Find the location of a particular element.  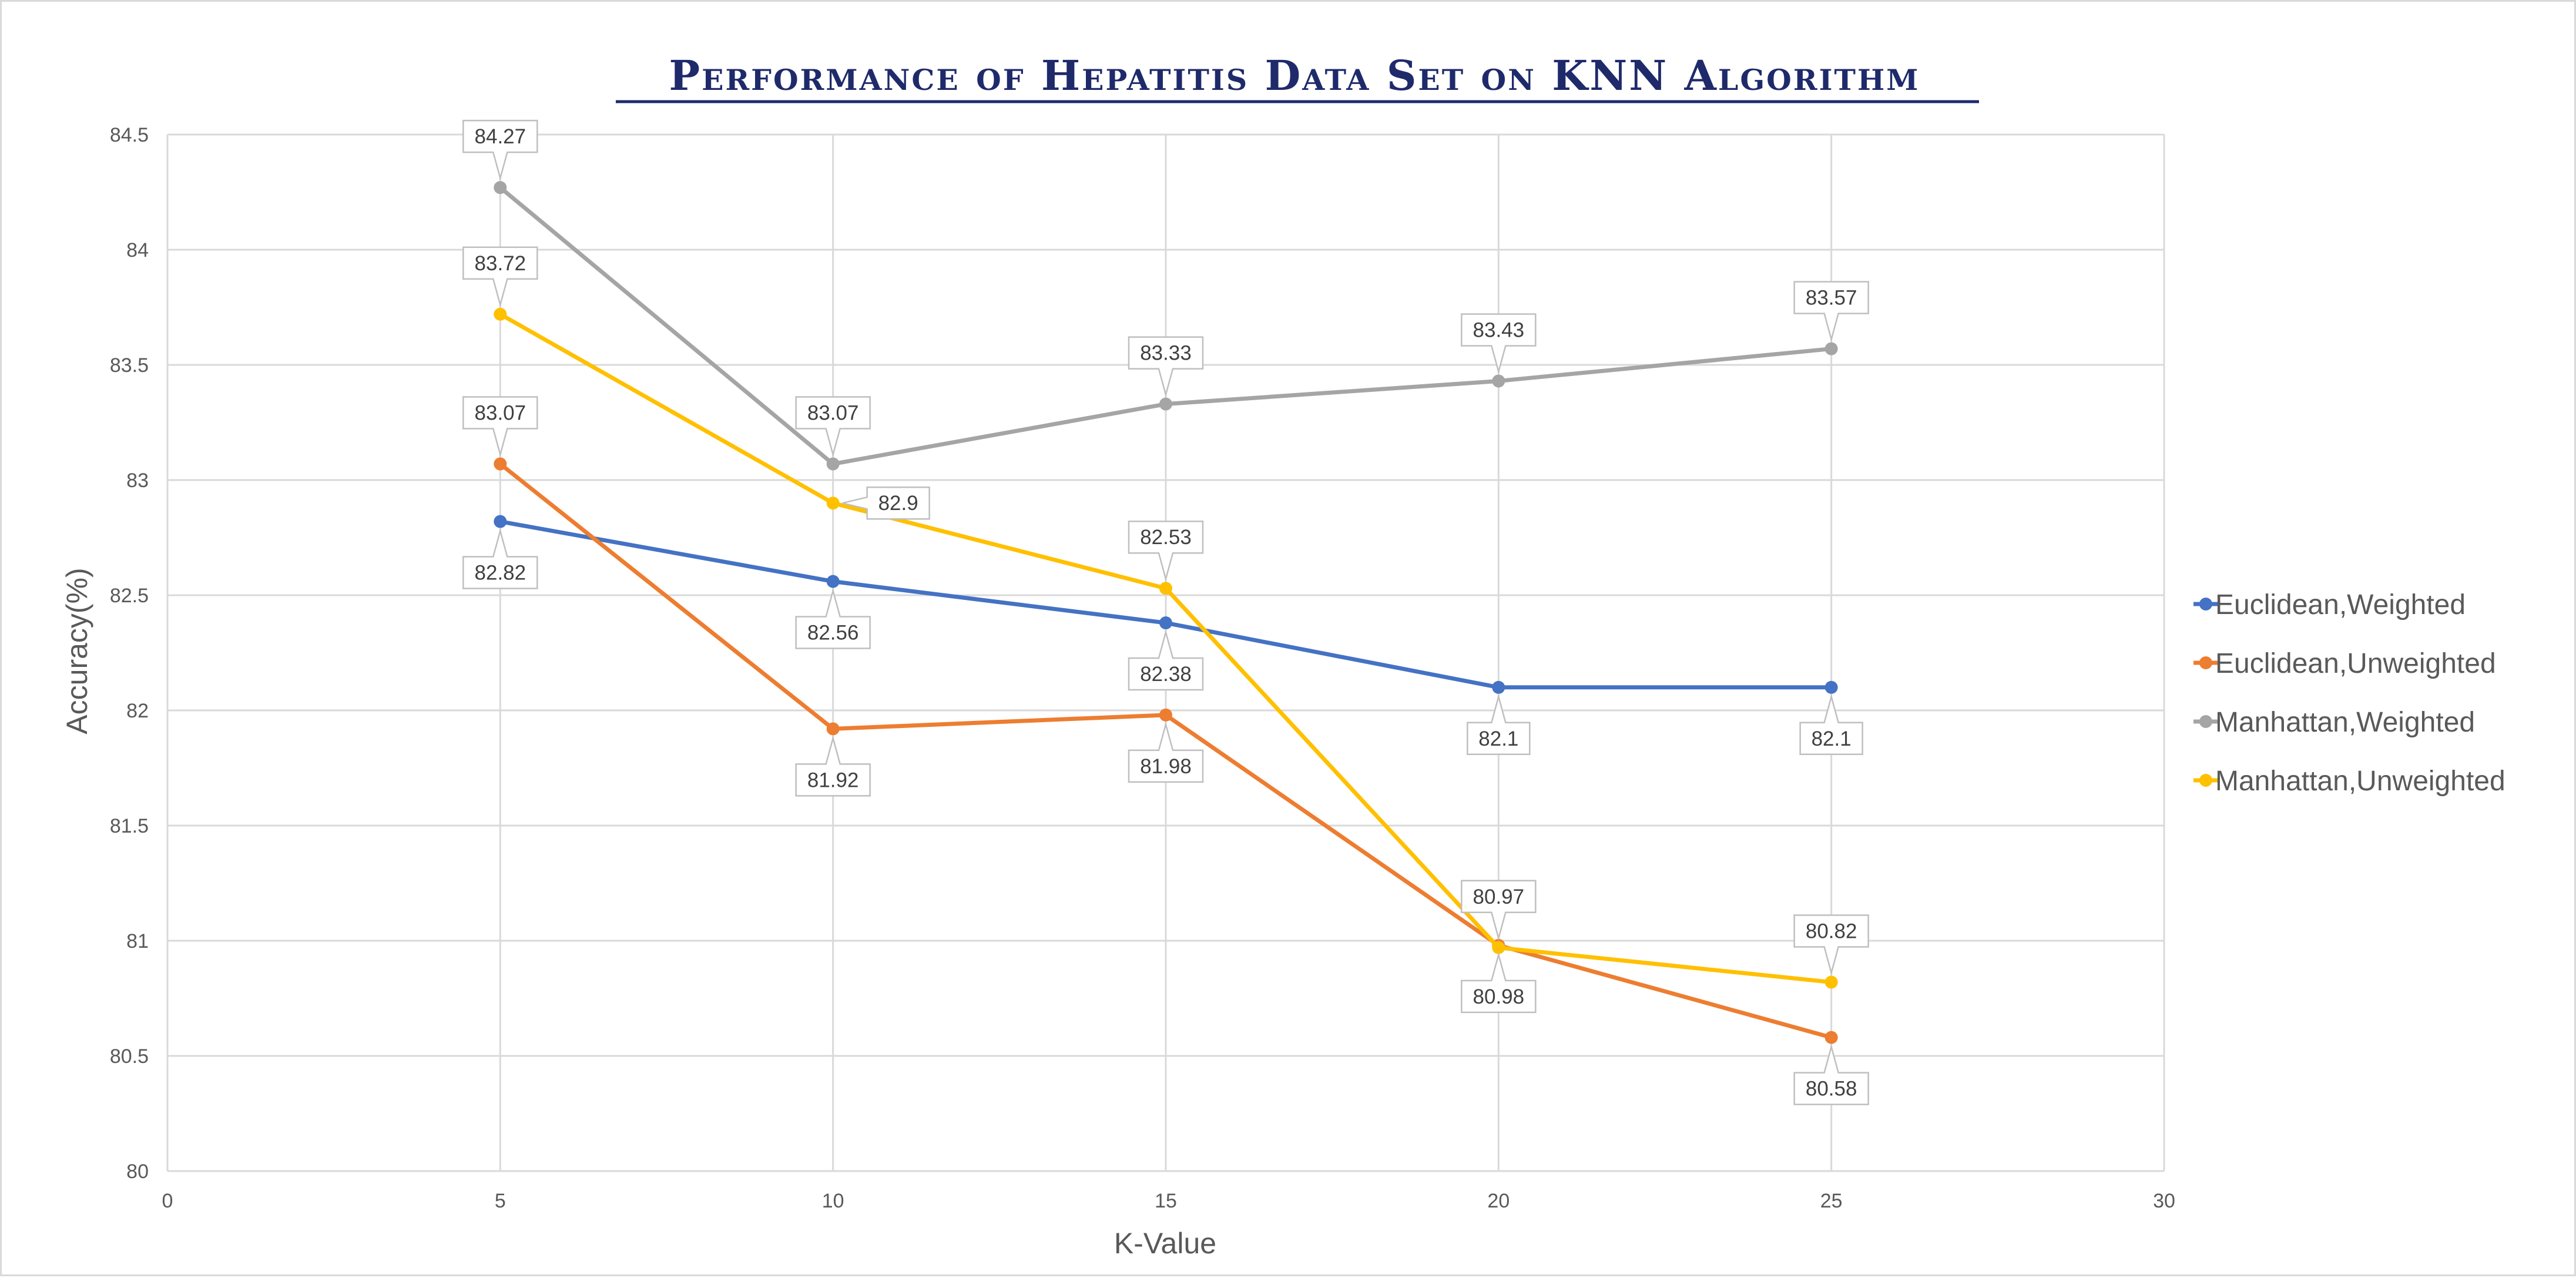

legend-entry: Manhattan,Unweighted is located at coordinates (2349, 781).